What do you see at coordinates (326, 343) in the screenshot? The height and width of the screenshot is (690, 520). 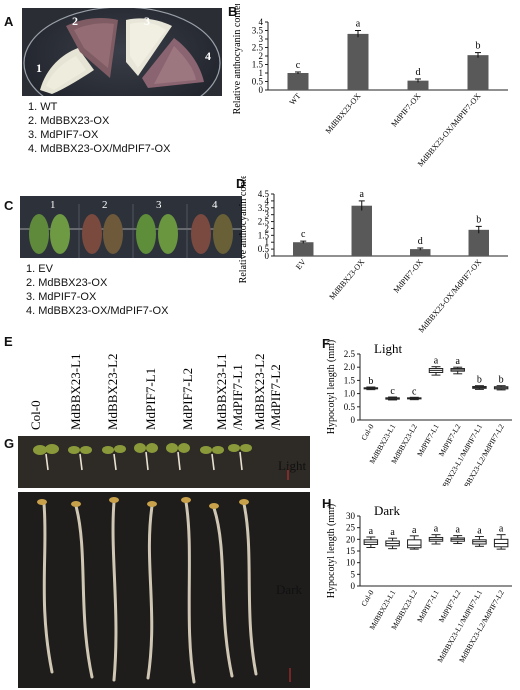 I see `panel-label-f: F` at bounding box center [326, 343].